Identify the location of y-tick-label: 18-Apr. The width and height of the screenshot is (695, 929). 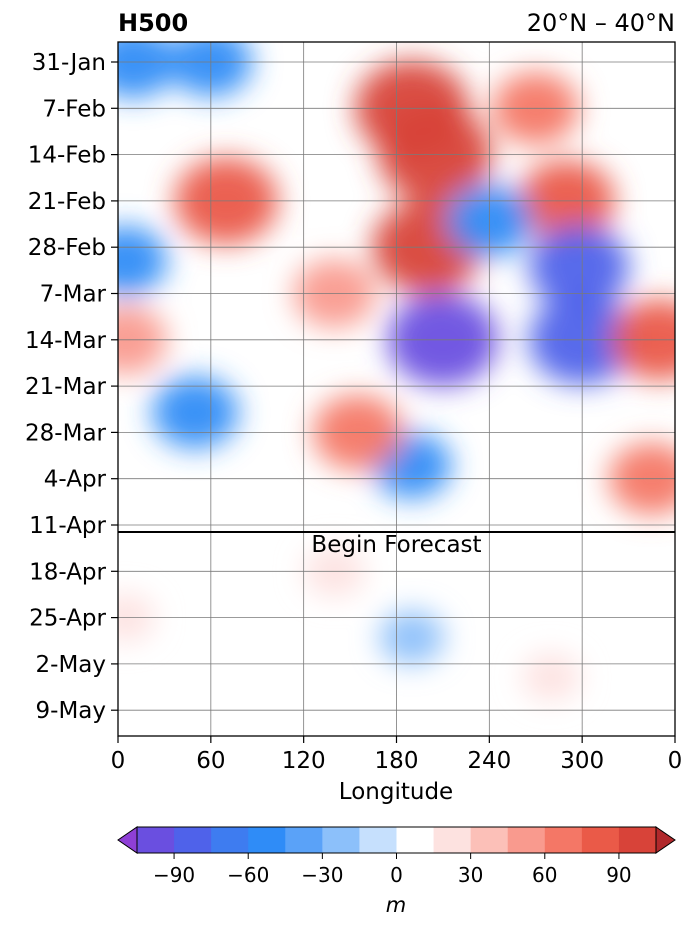
(67, 572).